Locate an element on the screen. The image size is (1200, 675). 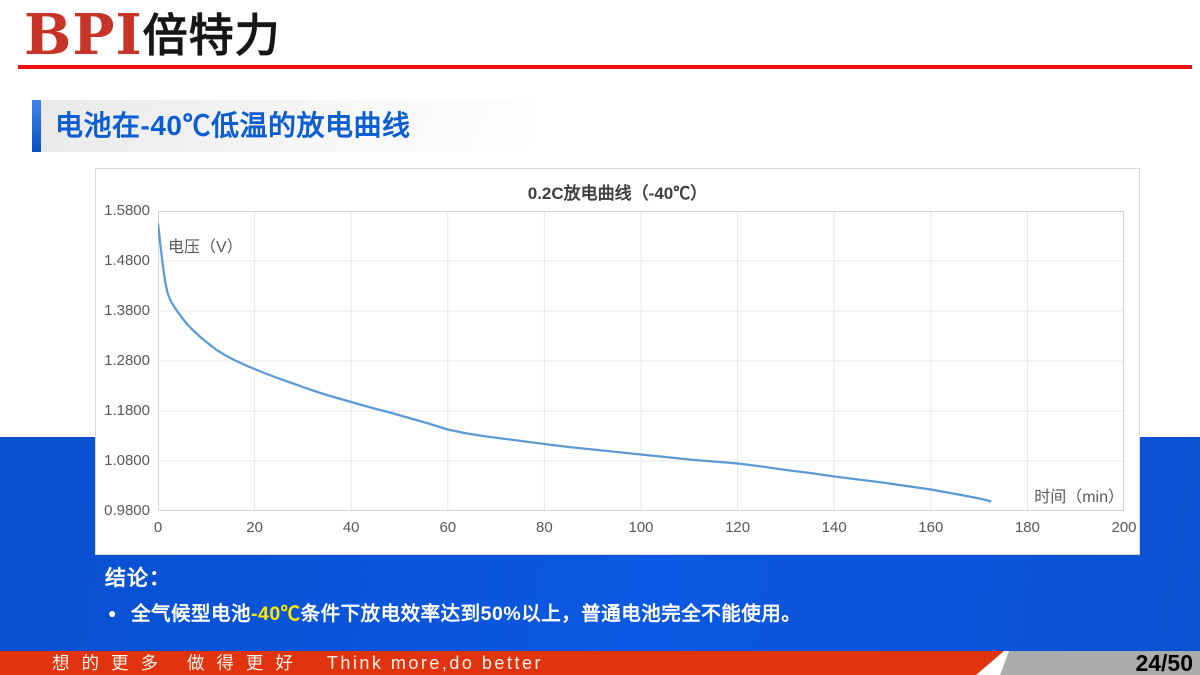
header-divider is located at coordinates (605, 67).